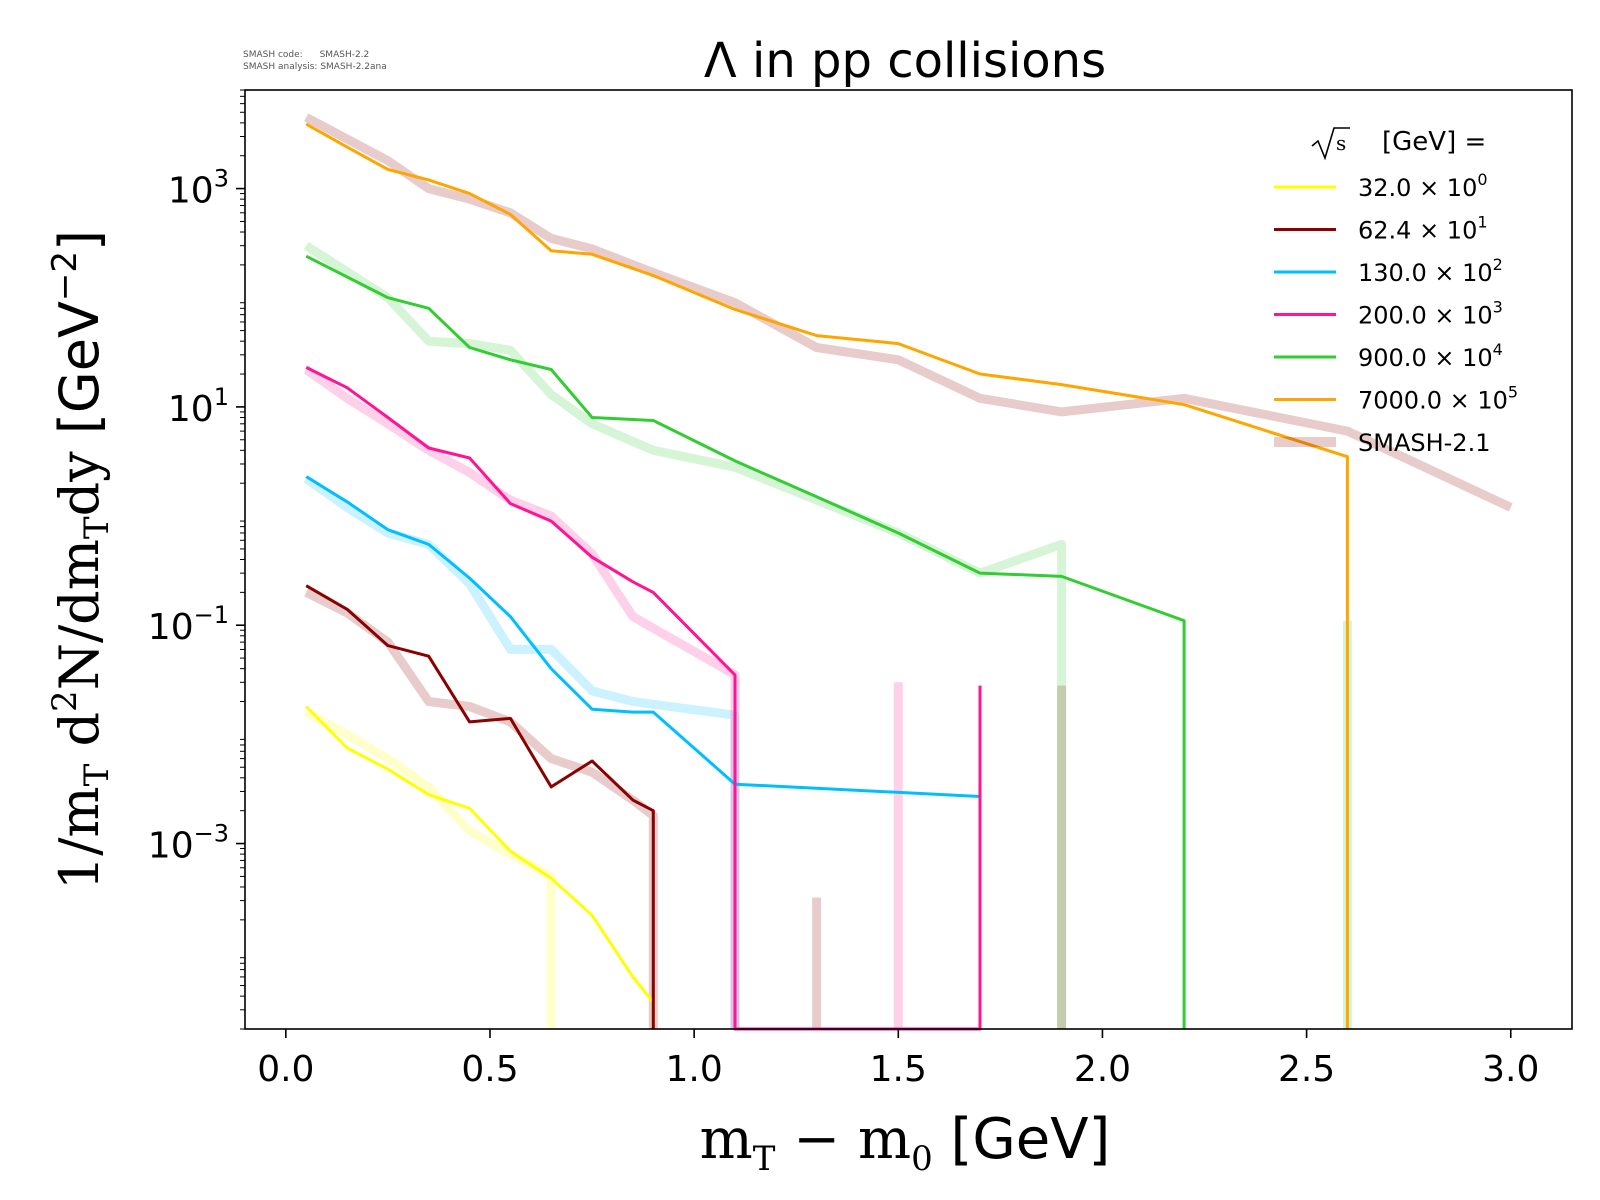 The height and width of the screenshot is (1200, 1600). I want to click on legend-label-4: 900.0 × 104, so click(1430, 356).